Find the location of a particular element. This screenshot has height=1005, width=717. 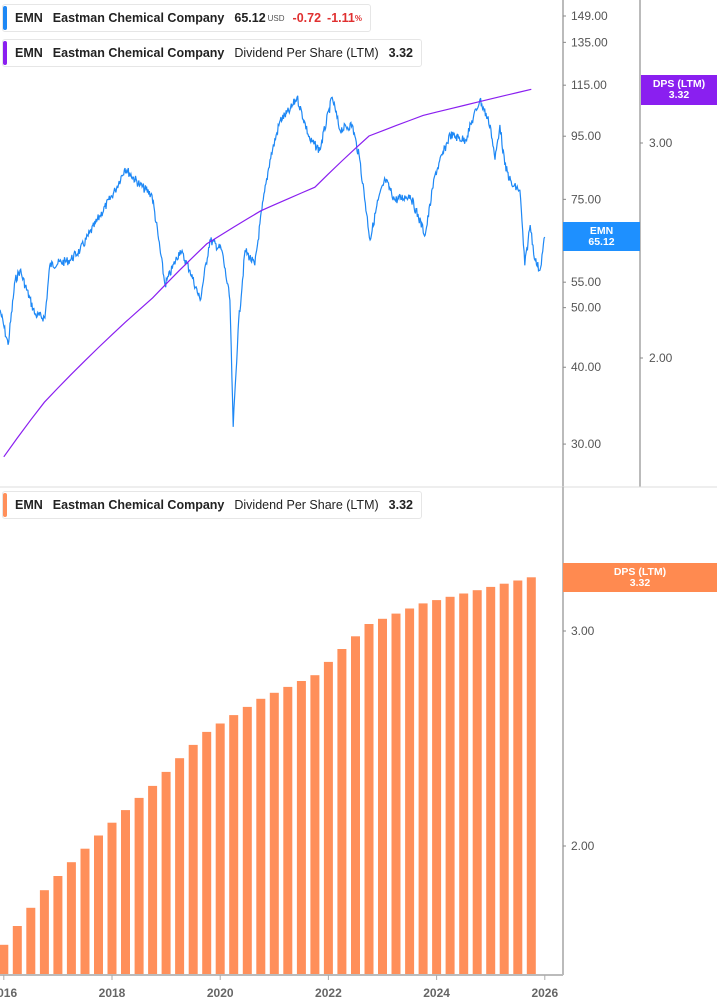

price-tick-label: 50.00 is located at coordinates (586, 308).